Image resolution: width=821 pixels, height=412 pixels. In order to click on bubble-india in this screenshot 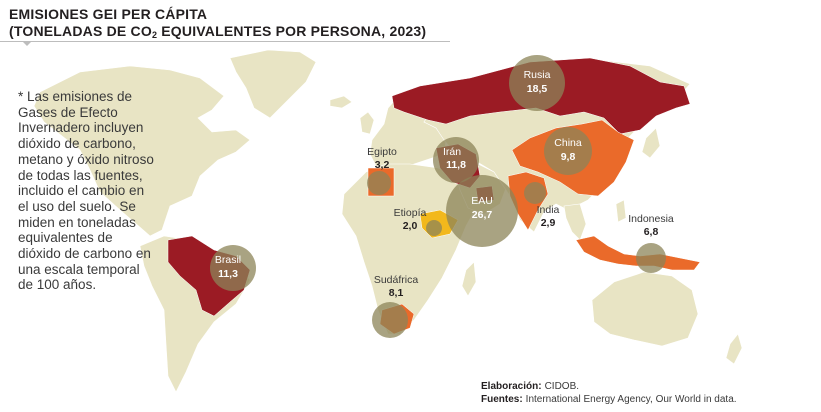, I will do `click(535, 193)`.